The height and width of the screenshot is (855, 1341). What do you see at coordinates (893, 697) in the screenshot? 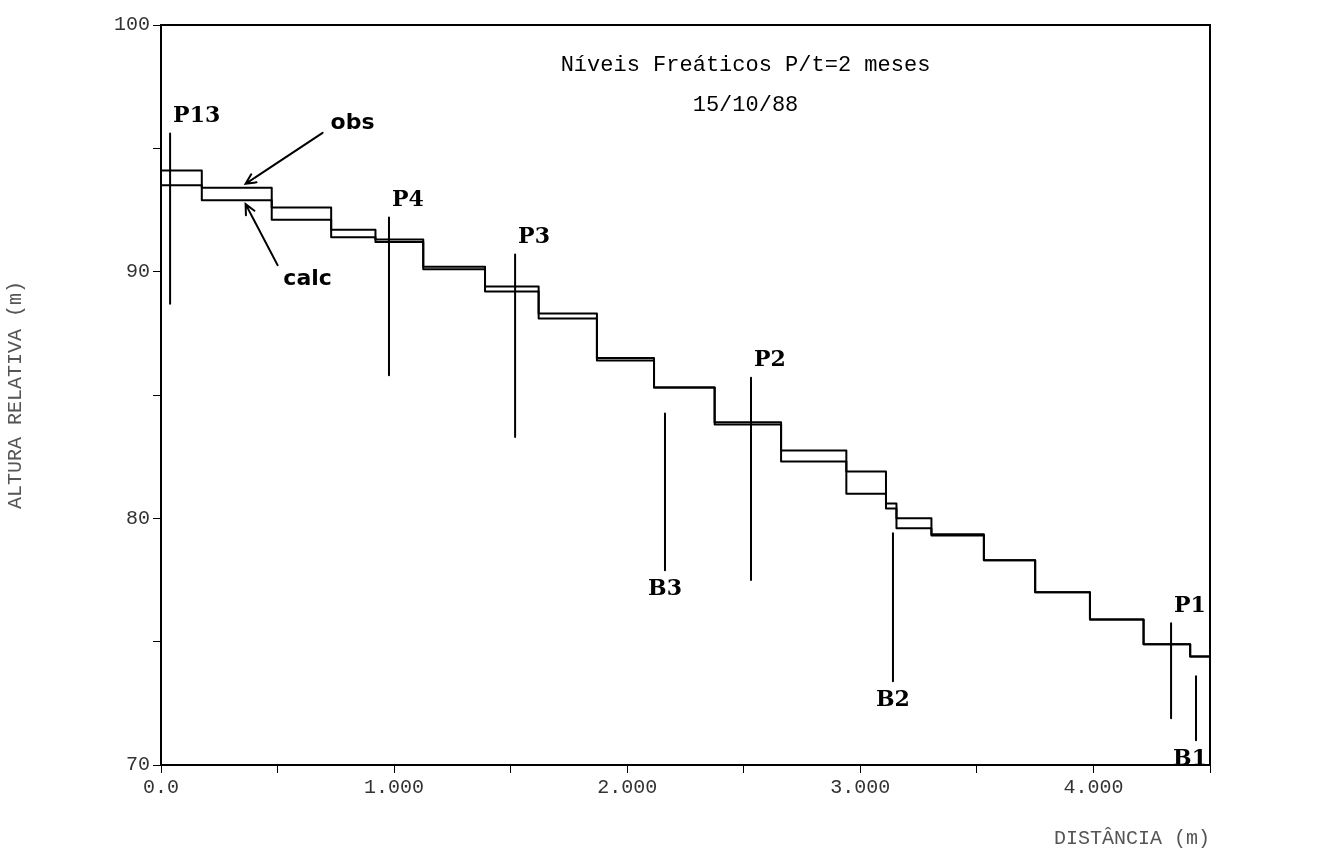
I see `annotation: B2` at bounding box center [893, 697].